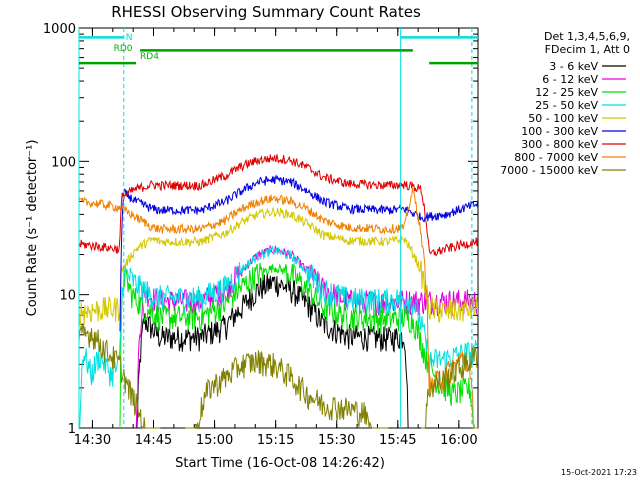  What do you see at coordinates (129, 38) in the screenshot?
I see `state-annotation: N` at bounding box center [129, 38].